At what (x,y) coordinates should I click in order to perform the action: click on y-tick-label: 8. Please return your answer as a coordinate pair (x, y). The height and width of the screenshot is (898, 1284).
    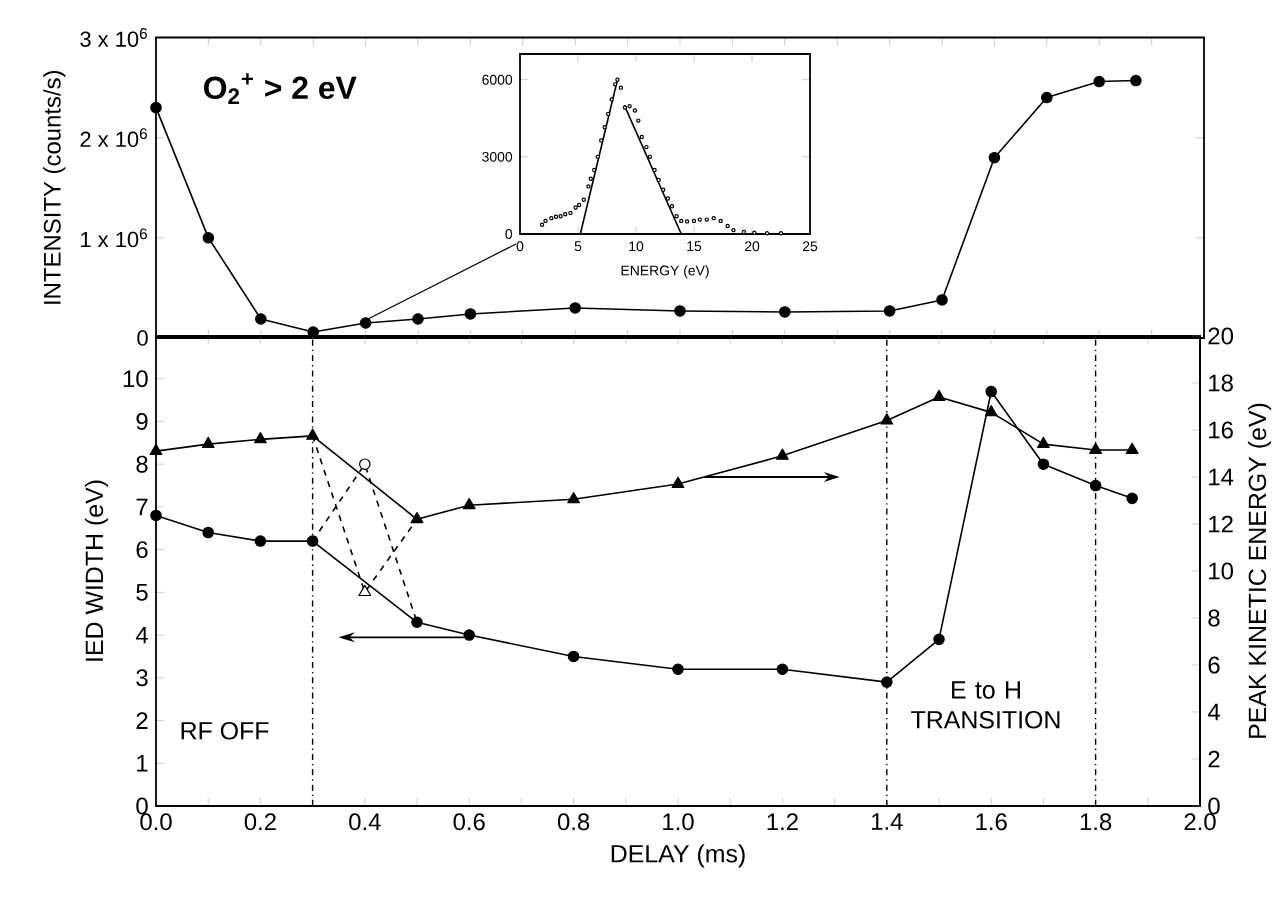
    Looking at the image, I should click on (142, 464).